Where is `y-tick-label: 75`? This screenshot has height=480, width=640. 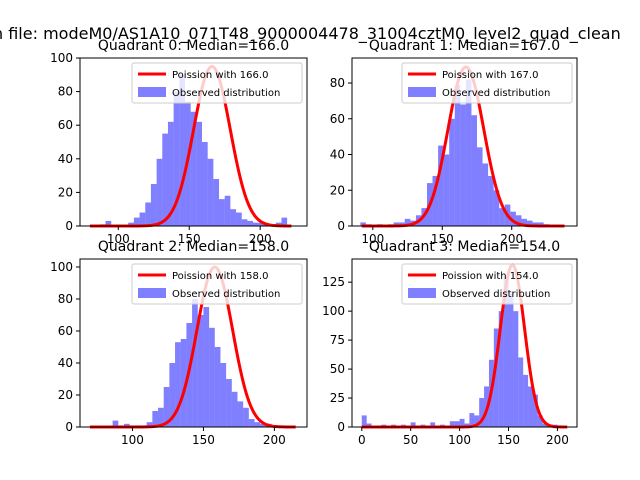 y-tick-label: 75 is located at coordinates (337, 340).